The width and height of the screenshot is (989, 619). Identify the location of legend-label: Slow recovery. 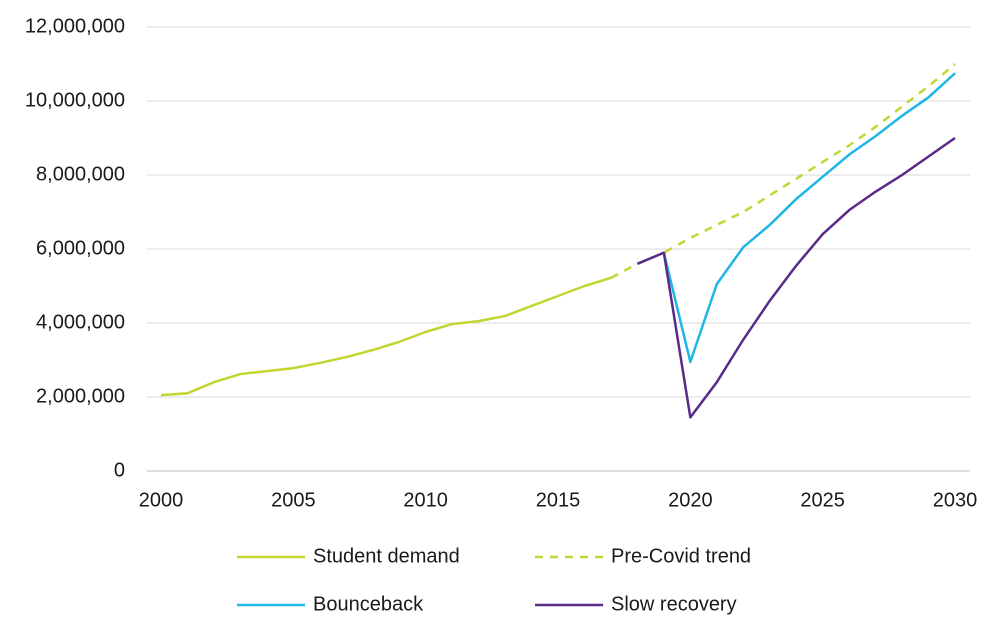
(674, 604).